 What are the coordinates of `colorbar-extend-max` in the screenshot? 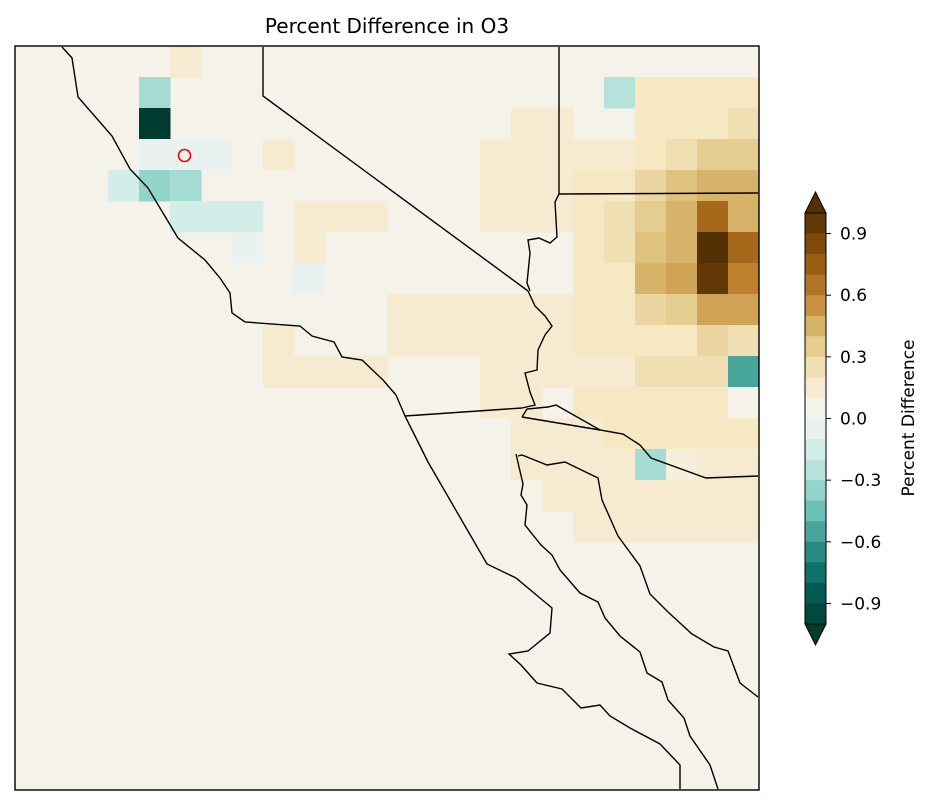 It's located at (815, 202).